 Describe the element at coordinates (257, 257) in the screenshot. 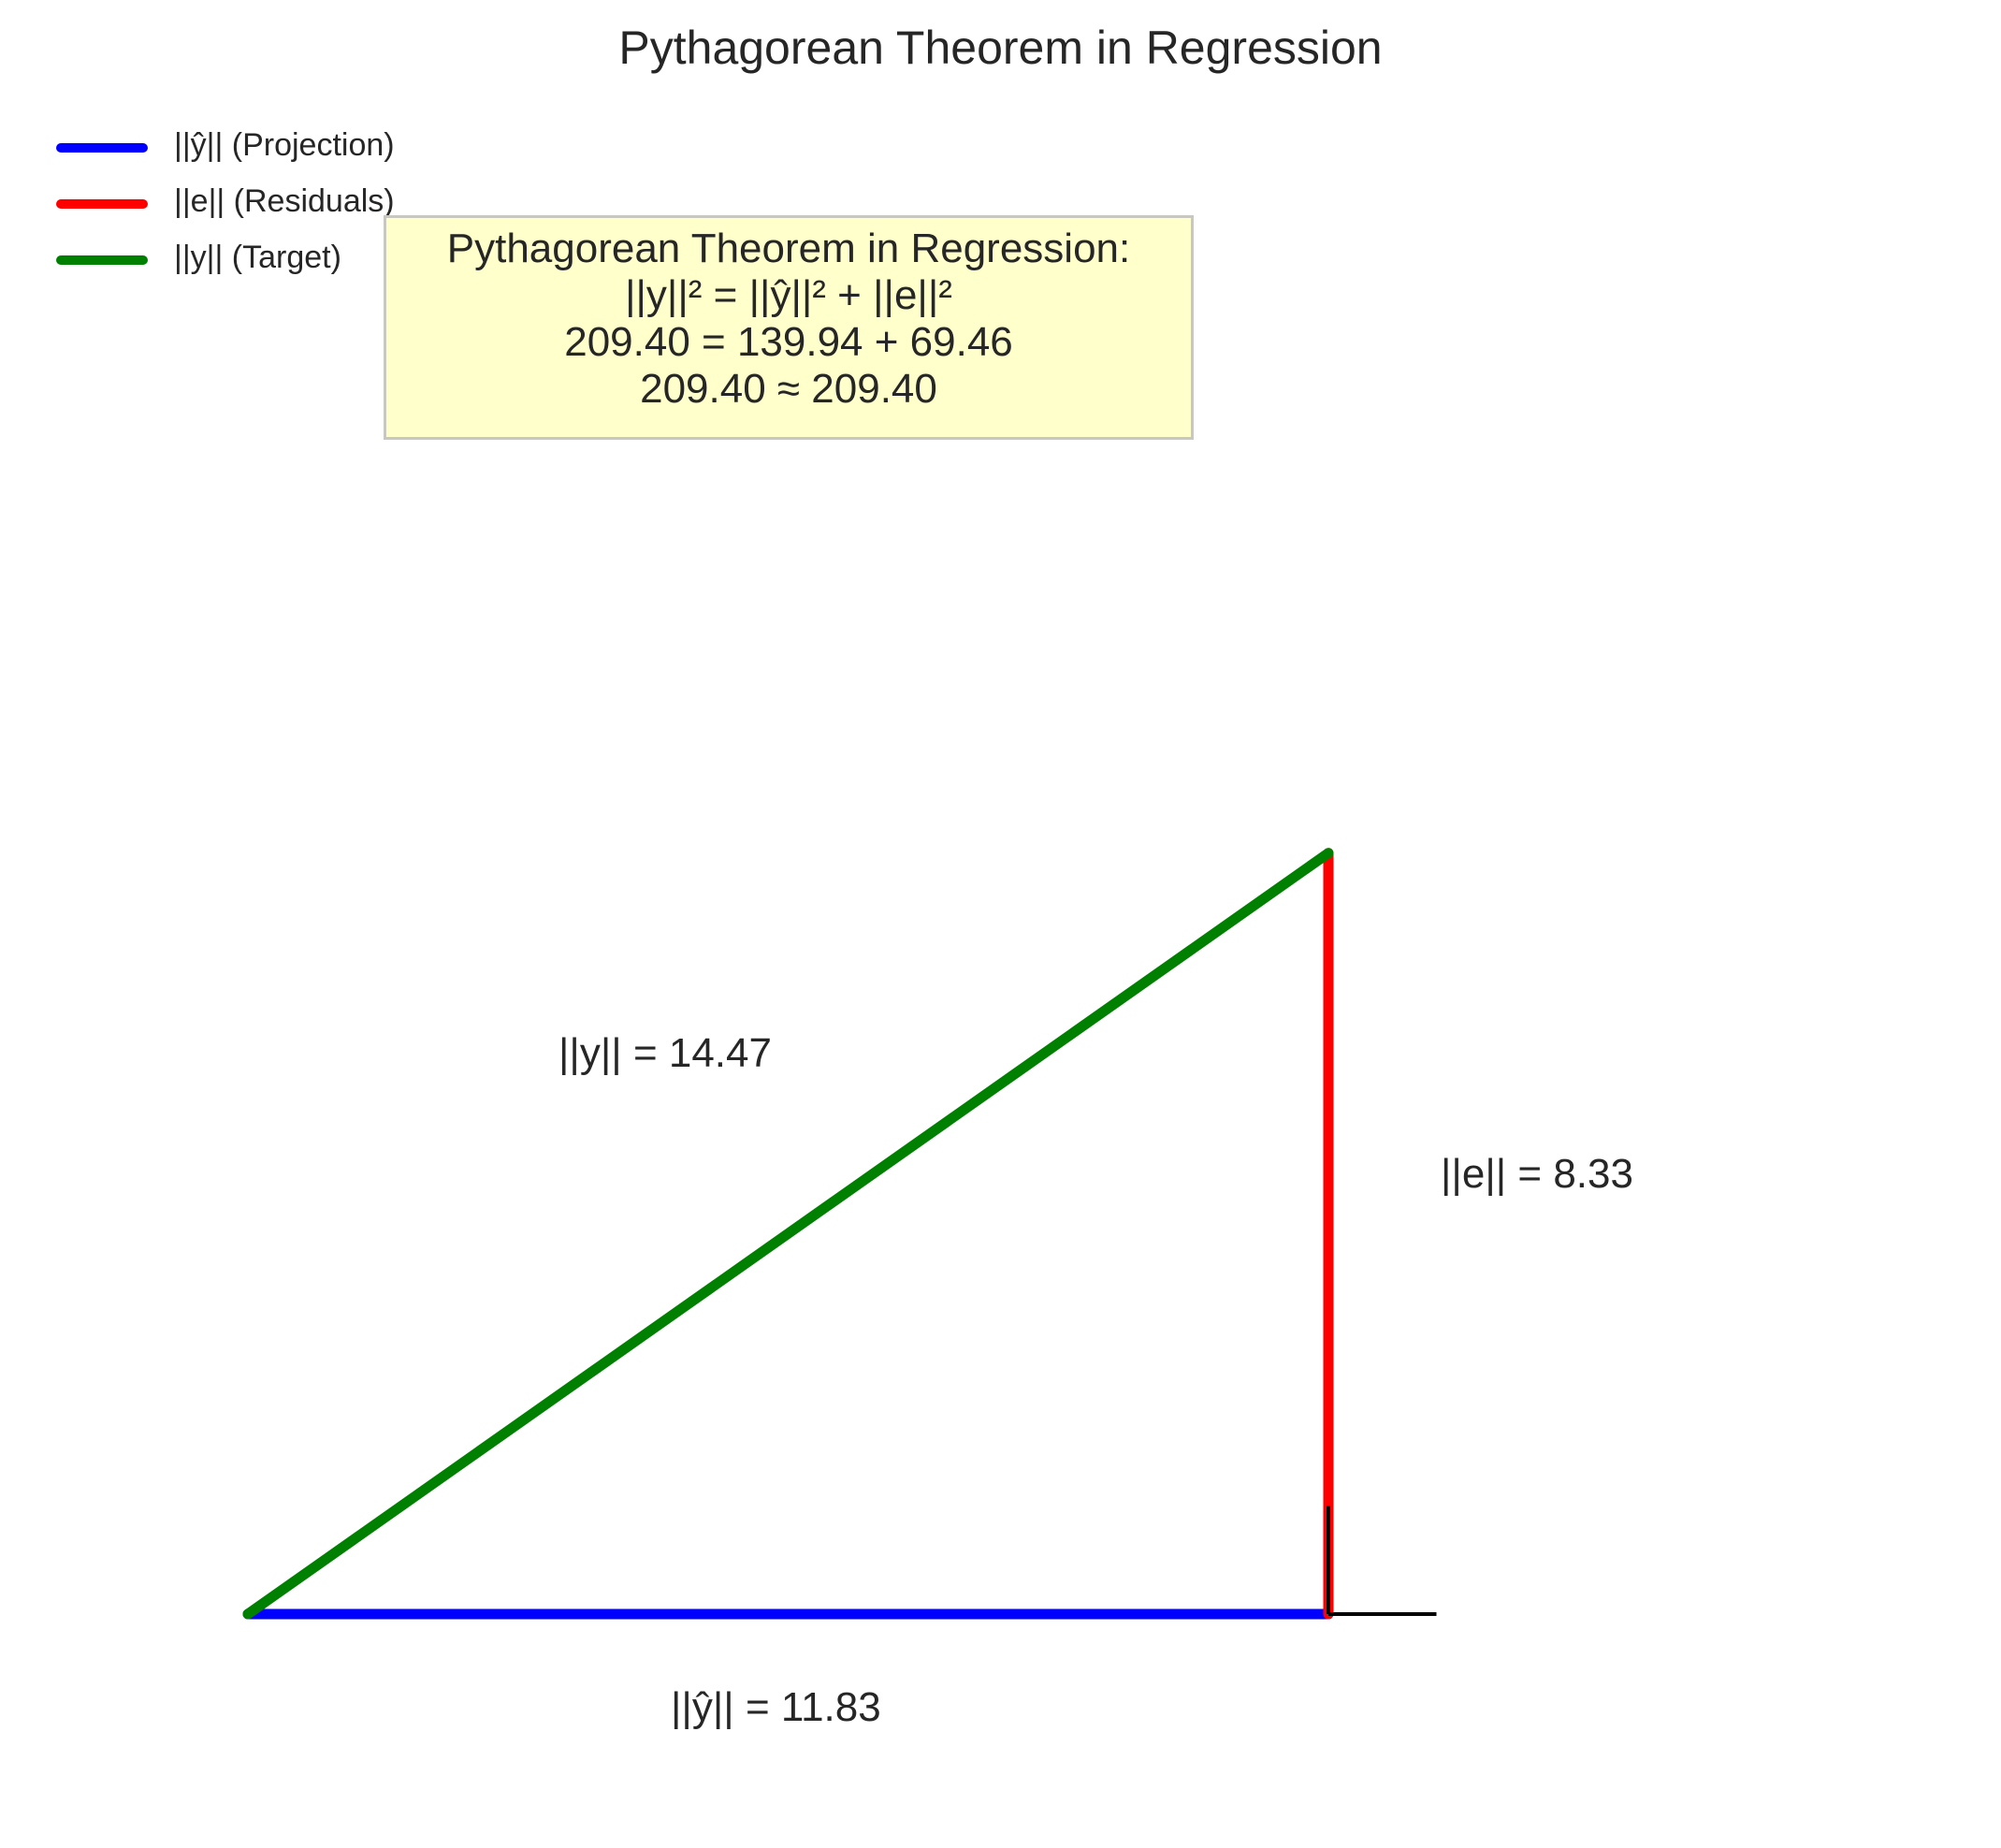

I see `legend-label-target: ||y|| (Target)` at that location.